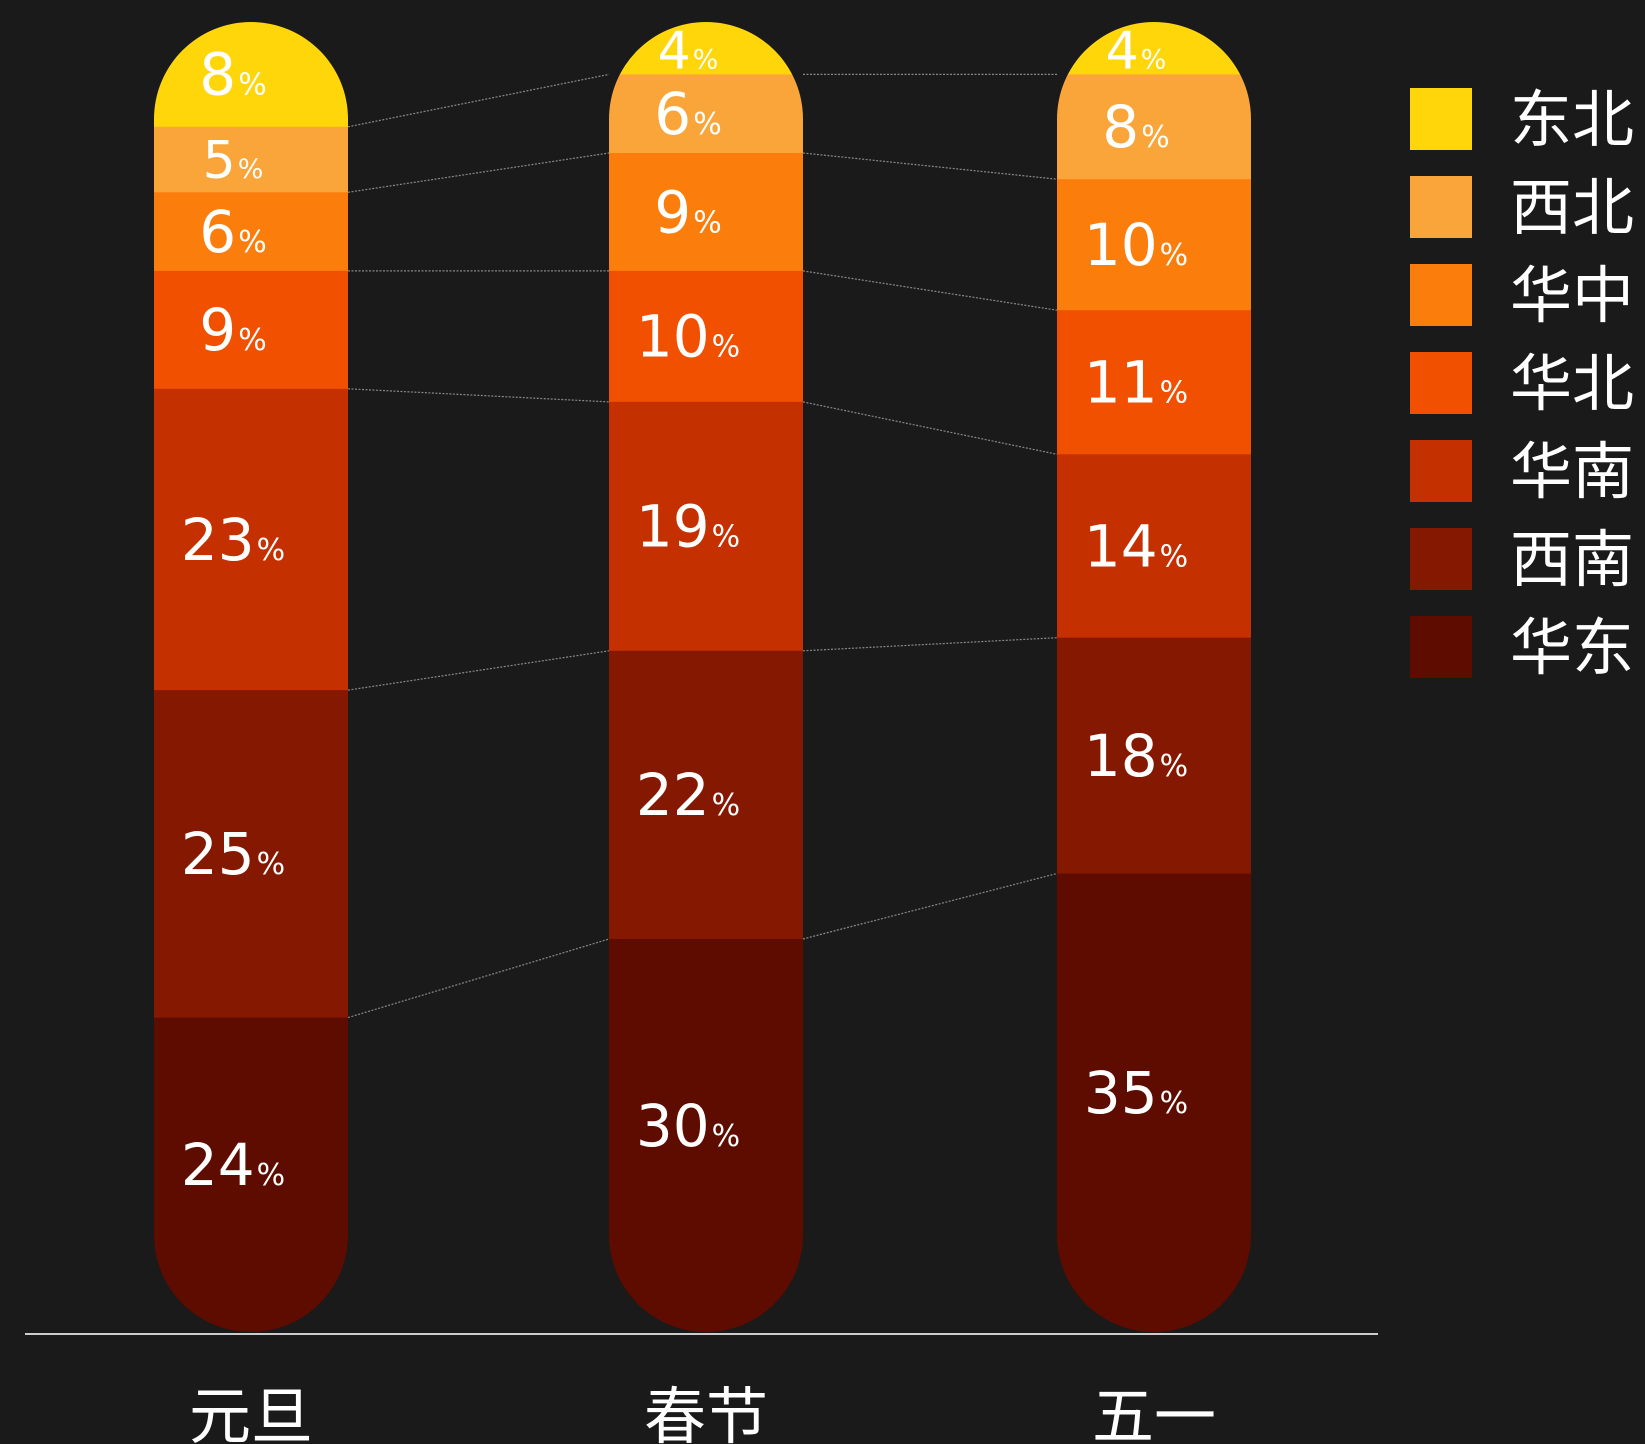  What do you see at coordinates (1572, 383) in the screenshot?
I see `legend-label: 华北` at bounding box center [1572, 383].